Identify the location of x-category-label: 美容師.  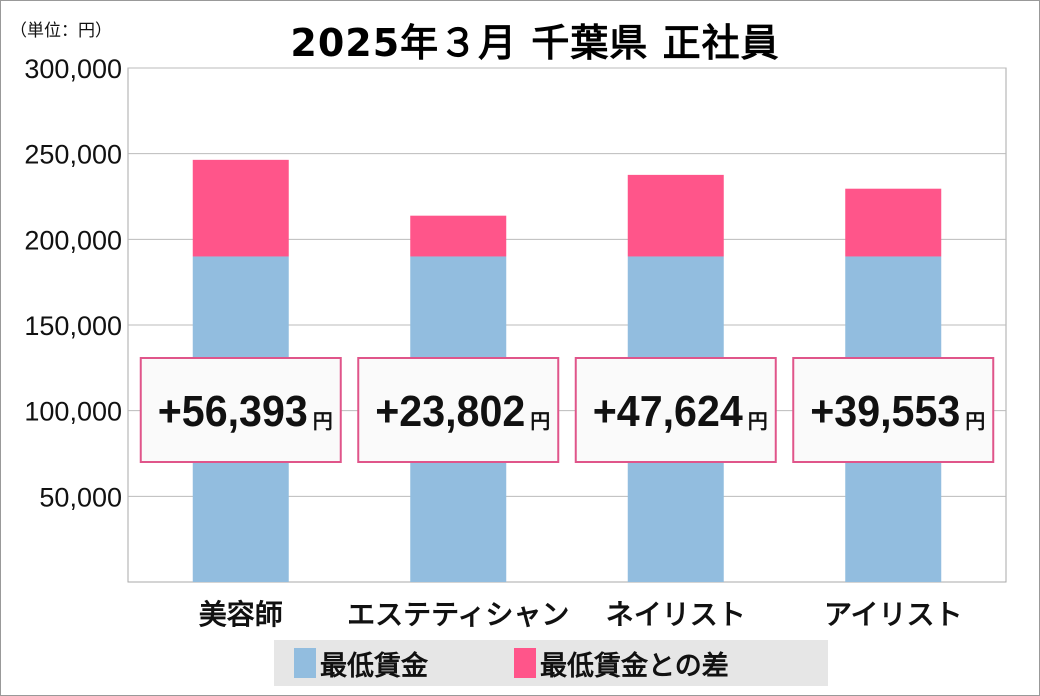
(241, 614).